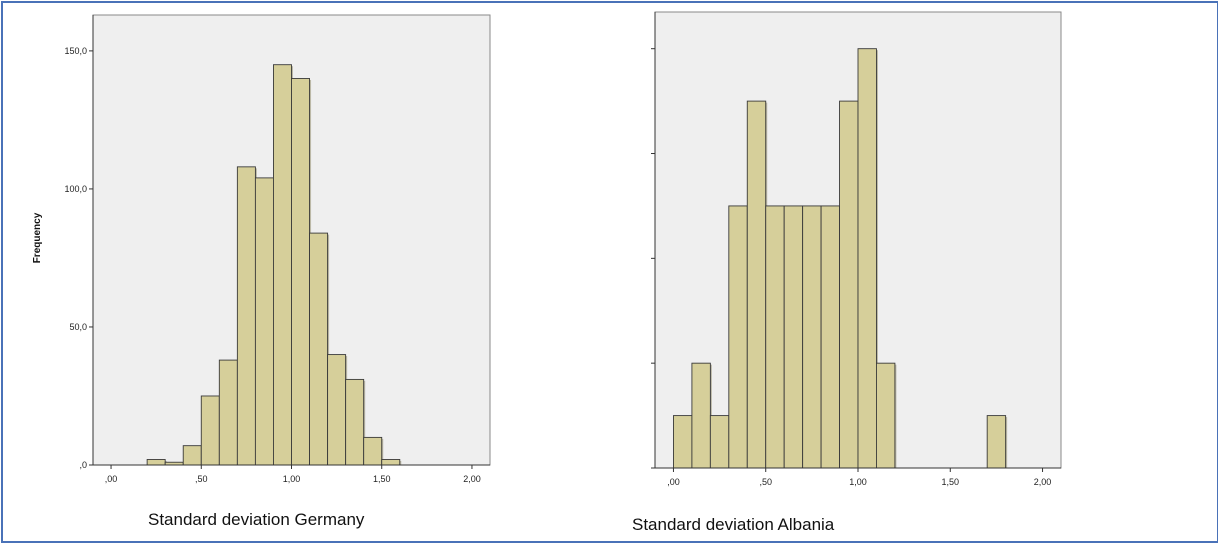 The image size is (1218, 543). I want to click on xlabel-germany: Standard deviation Germany, so click(256, 519).